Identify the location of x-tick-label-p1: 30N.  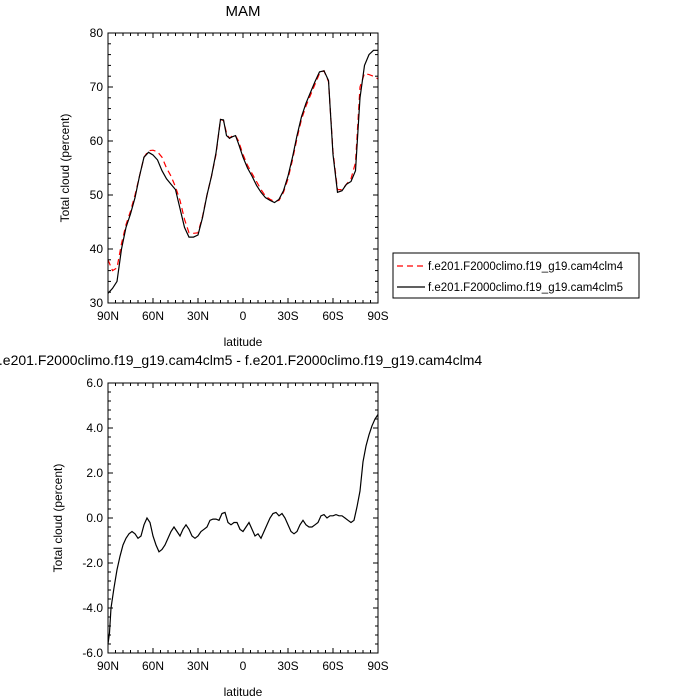
(198, 666).